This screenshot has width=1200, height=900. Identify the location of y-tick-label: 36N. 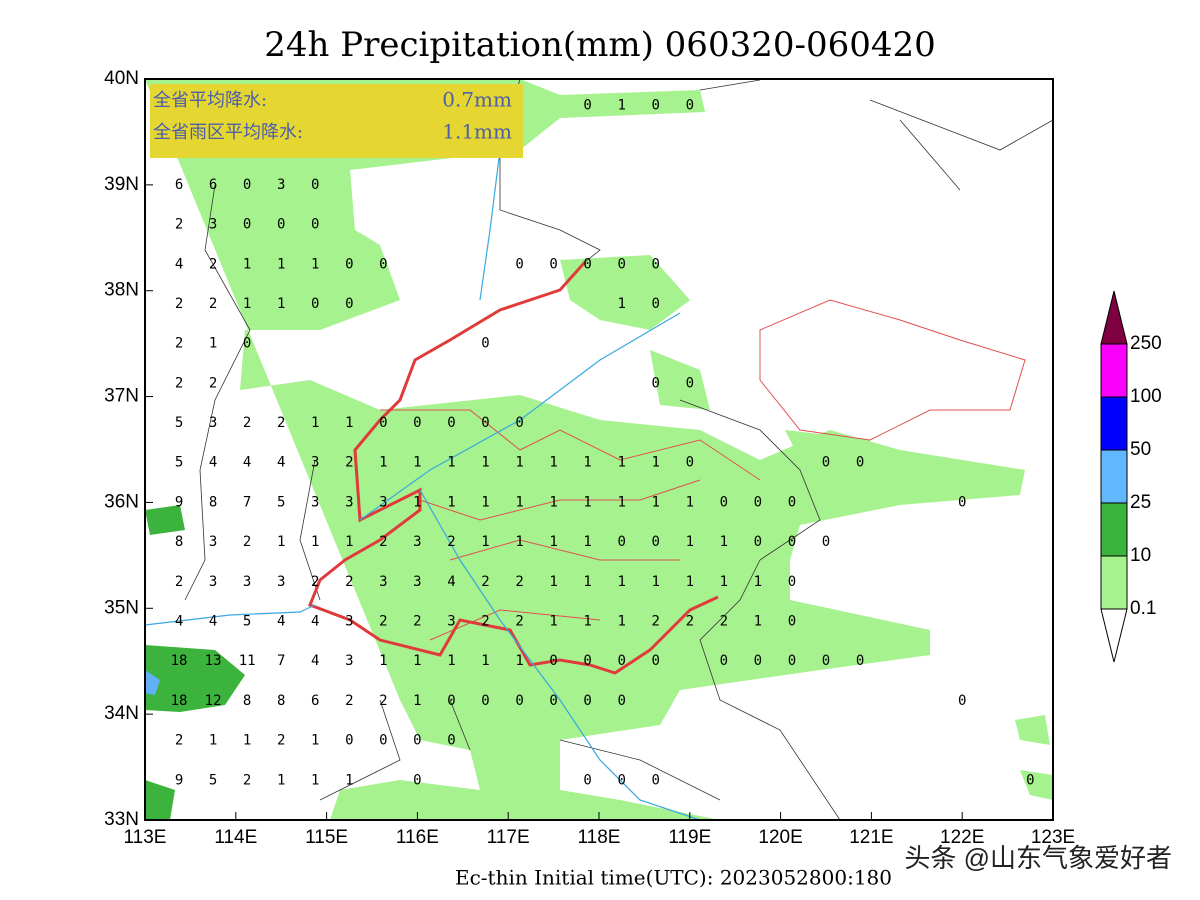
(121, 501).